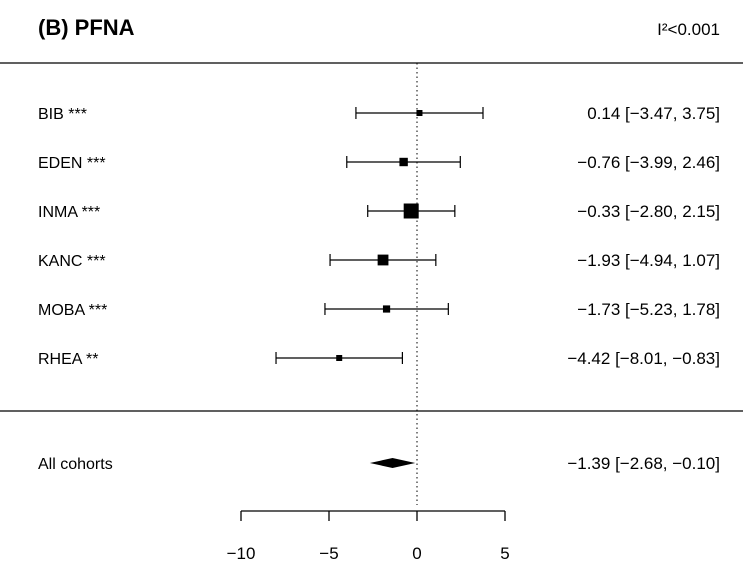 The image size is (743, 570). What do you see at coordinates (392, 463) in the screenshot?
I see `summary-diamond` at bounding box center [392, 463].